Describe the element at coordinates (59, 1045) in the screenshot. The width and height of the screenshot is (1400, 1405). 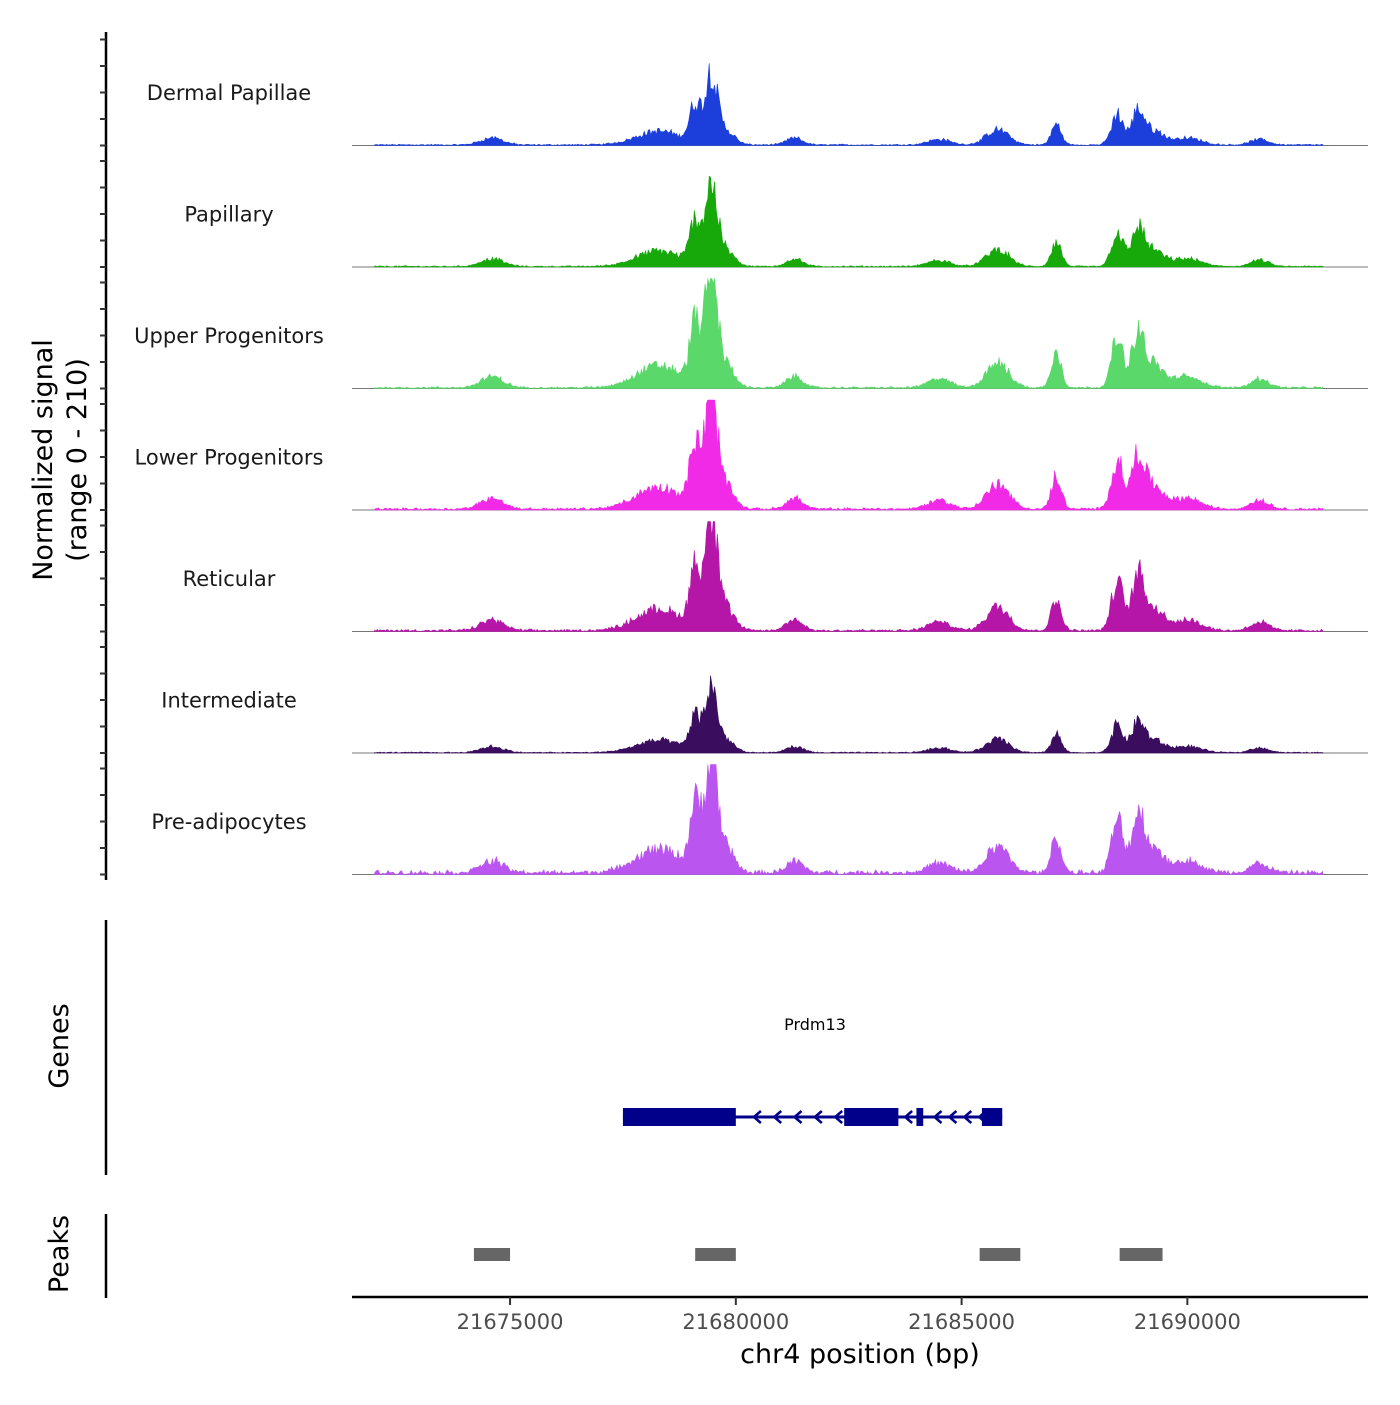
I see `genes-track-title: Genes` at that location.